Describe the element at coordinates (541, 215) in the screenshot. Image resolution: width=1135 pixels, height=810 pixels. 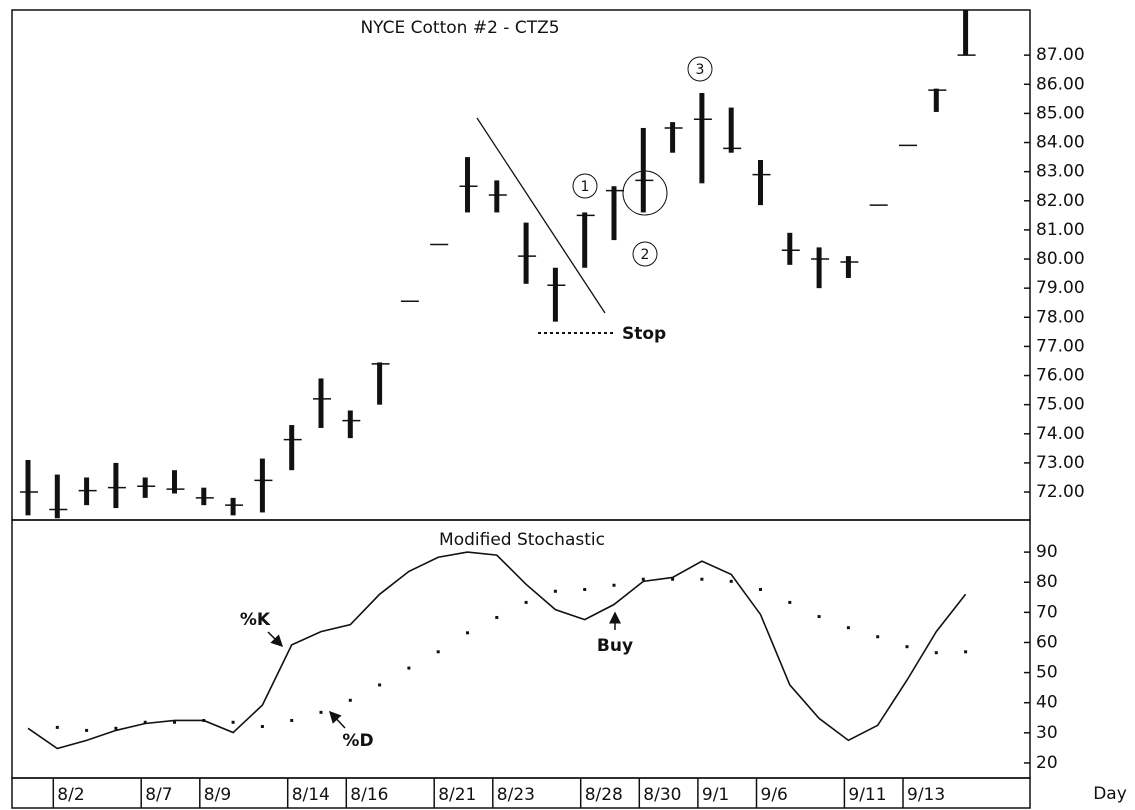
I see `trend-line` at that location.